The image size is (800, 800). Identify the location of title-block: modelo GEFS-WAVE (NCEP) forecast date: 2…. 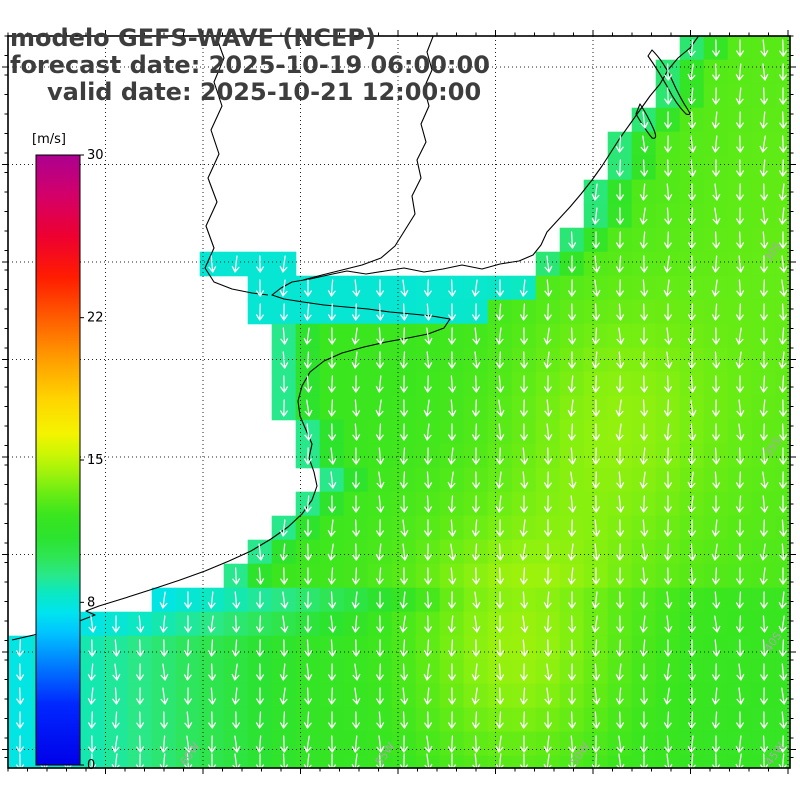
(250, 65).